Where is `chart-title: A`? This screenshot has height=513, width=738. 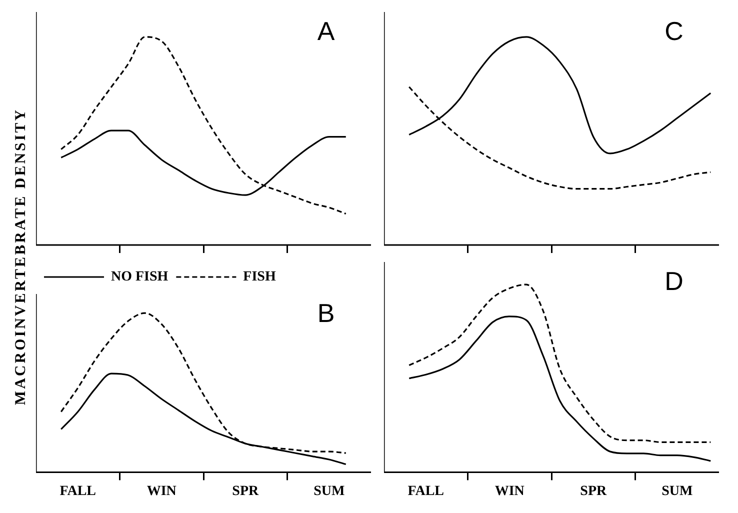 chart-title: A is located at coordinates (326, 31).